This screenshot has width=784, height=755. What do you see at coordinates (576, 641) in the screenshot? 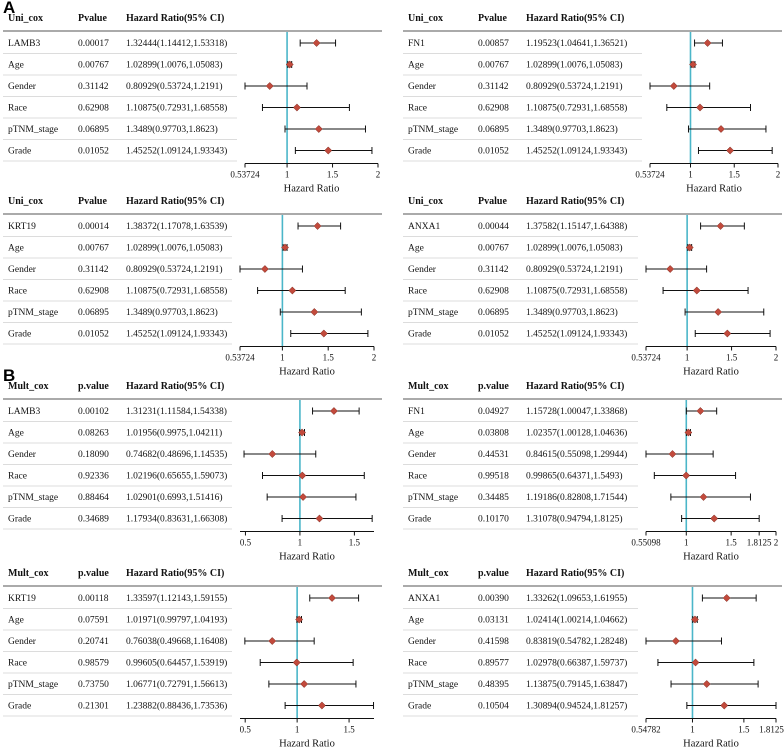
I see `row-hazard-ratio-ci: 0.83819(0.54782,1.28248)` at bounding box center [576, 641].